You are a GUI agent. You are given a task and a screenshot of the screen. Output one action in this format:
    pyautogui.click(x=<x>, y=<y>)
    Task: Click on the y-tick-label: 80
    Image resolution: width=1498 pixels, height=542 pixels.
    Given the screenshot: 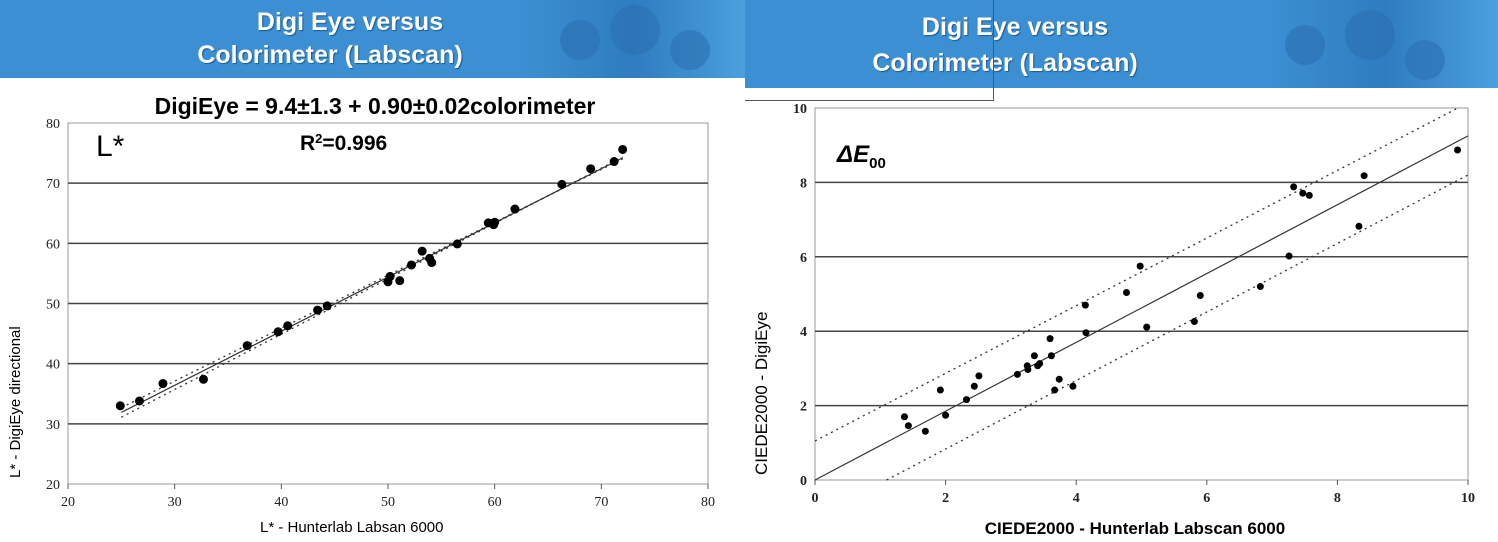 What is the action you would take?
    pyautogui.click(x=53, y=124)
    